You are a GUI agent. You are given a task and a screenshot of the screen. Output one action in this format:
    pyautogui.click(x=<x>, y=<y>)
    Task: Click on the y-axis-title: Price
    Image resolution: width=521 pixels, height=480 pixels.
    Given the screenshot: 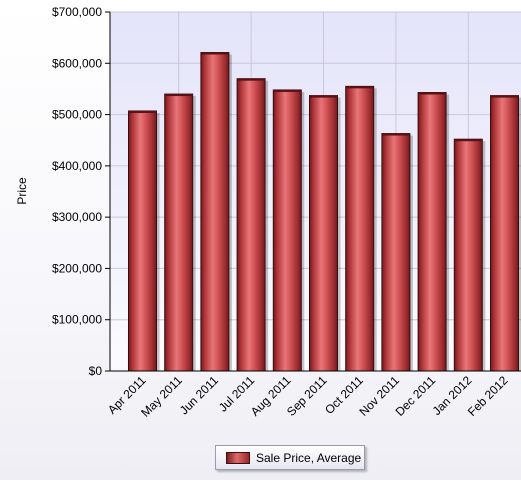 What is the action you would take?
    pyautogui.click(x=22, y=191)
    